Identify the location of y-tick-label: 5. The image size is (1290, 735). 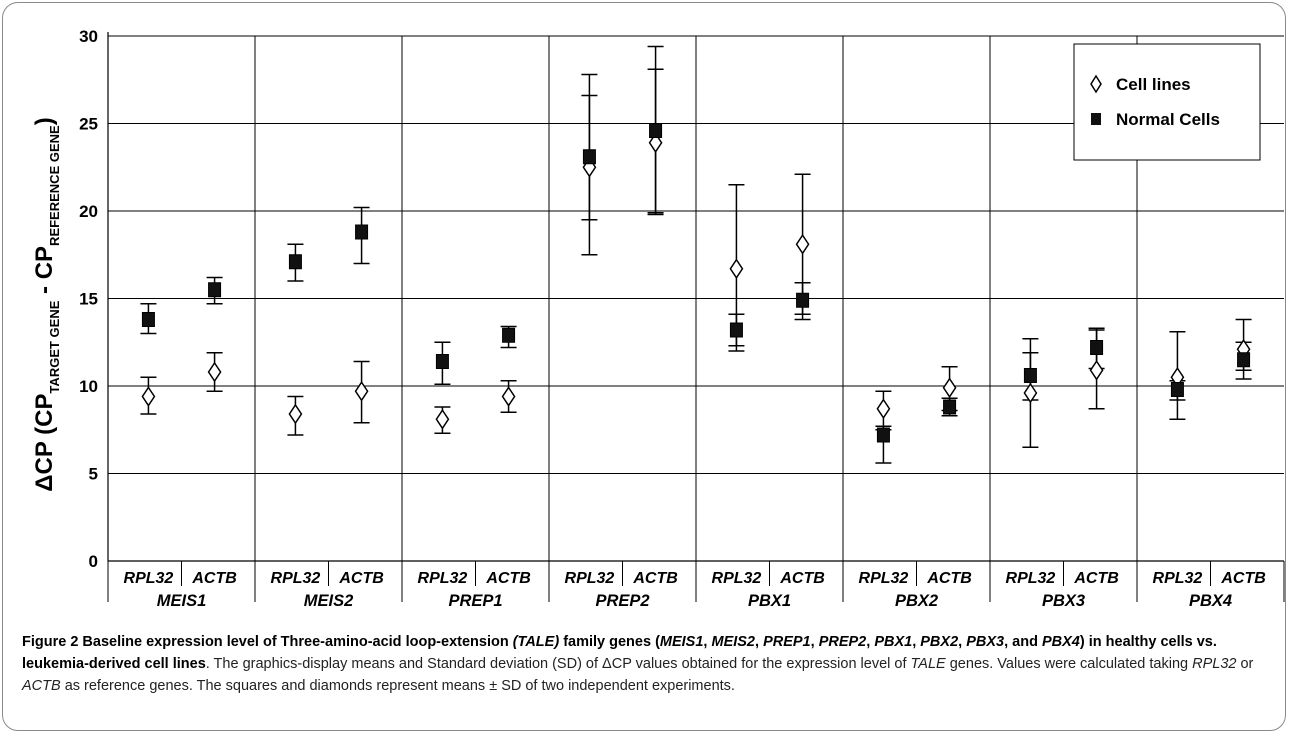
(93, 474).